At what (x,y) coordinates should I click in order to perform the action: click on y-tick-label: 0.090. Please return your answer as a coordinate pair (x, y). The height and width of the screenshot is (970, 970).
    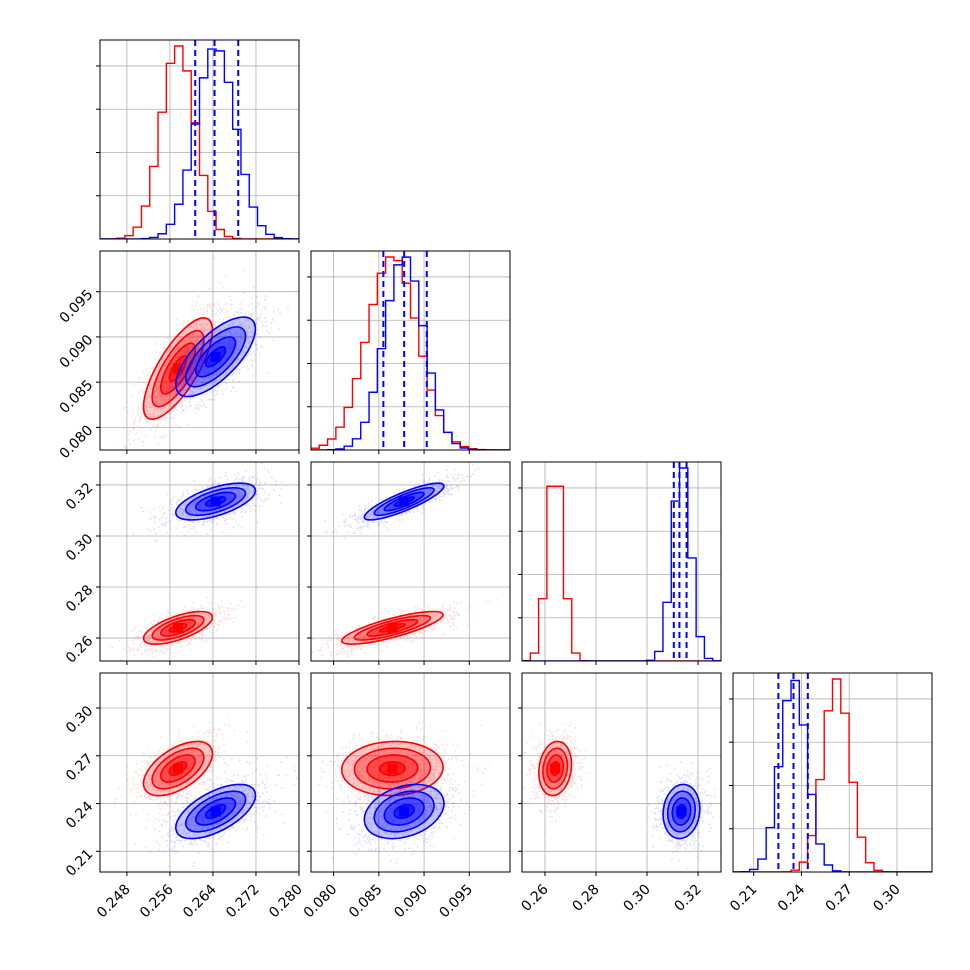
    Looking at the image, I should click on (77, 352).